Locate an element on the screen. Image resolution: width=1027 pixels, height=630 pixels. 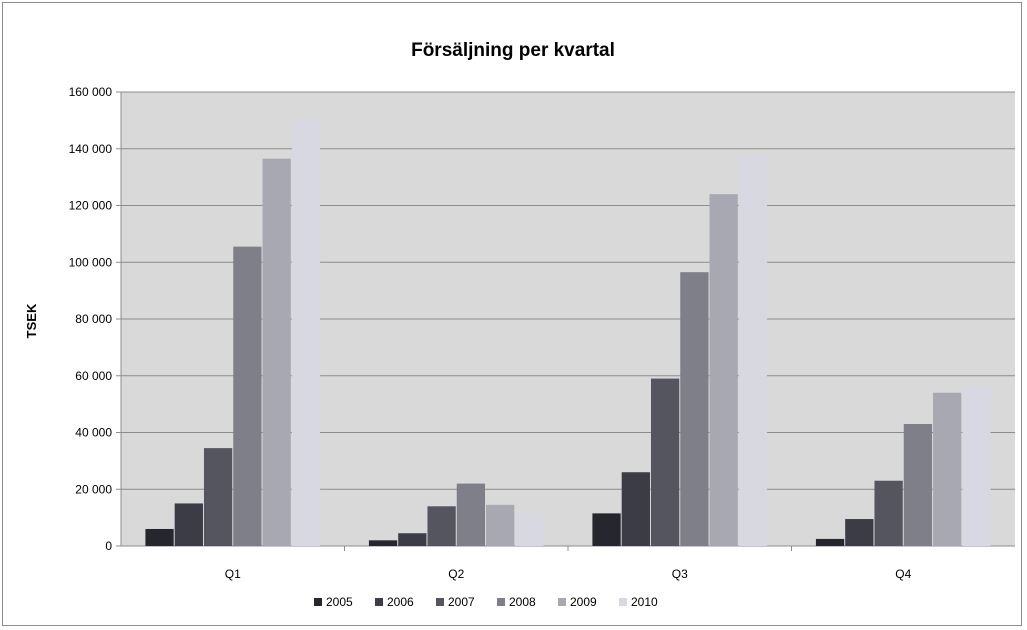
y-tick-label: 40 000 is located at coordinates (93, 433).